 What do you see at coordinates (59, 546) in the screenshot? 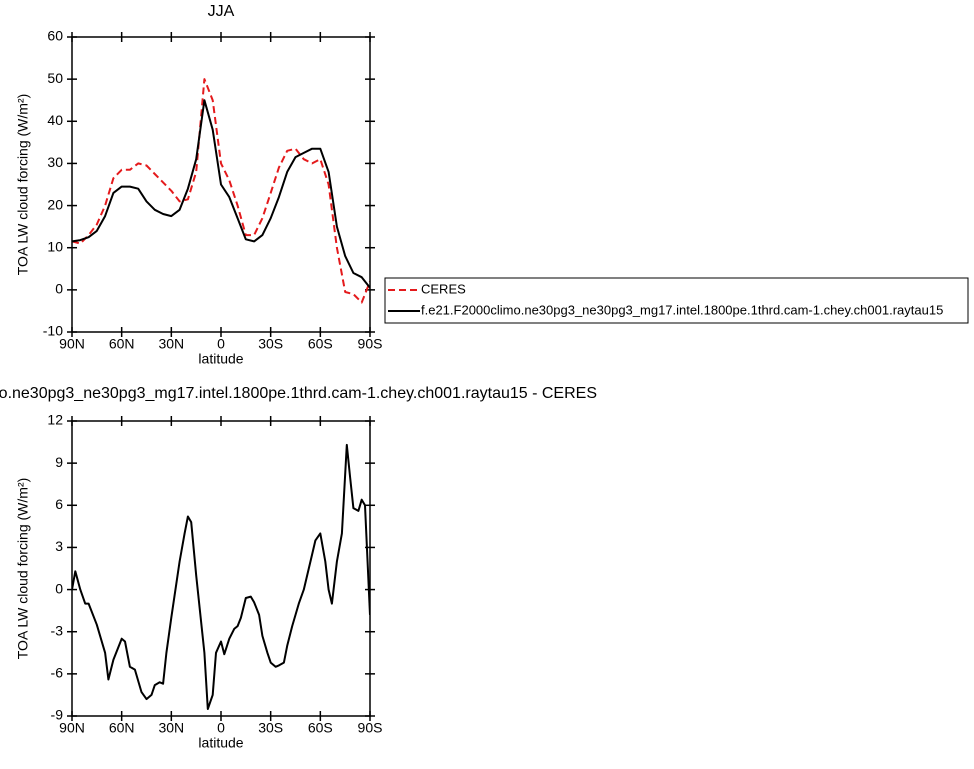
I see `y-tick-label: 3` at bounding box center [59, 546].